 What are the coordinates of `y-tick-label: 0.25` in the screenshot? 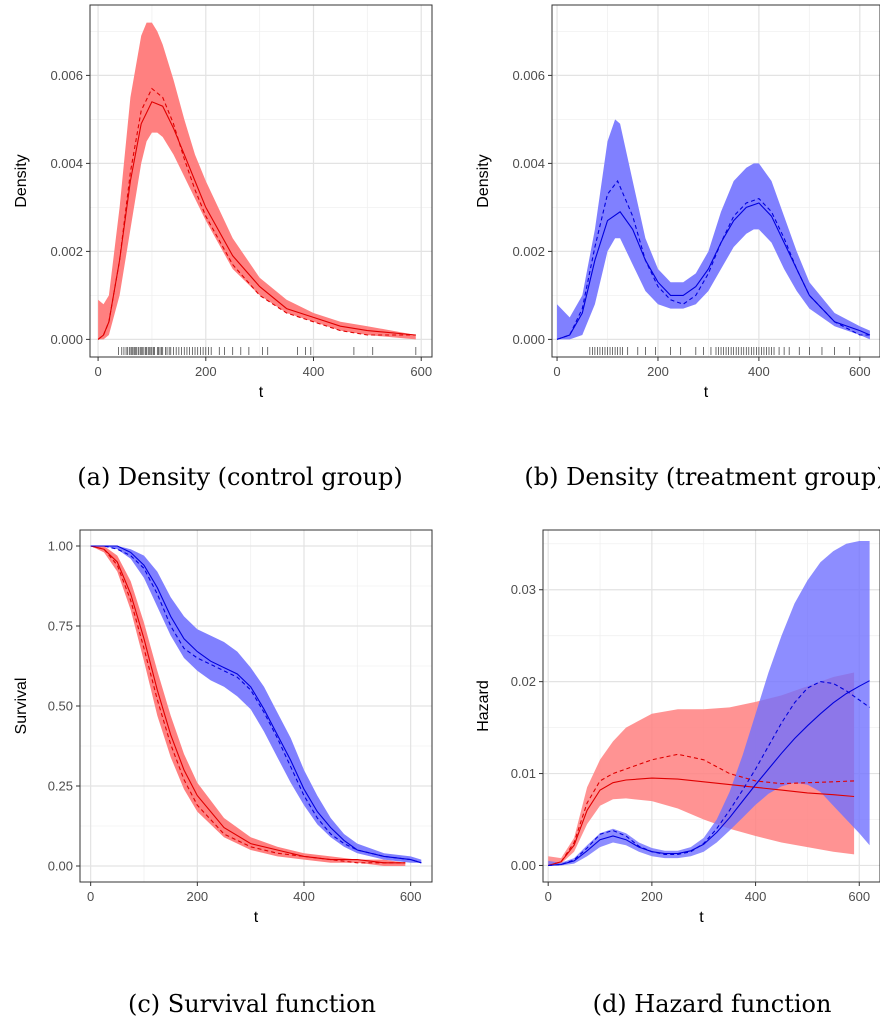 It's located at (60, 786).